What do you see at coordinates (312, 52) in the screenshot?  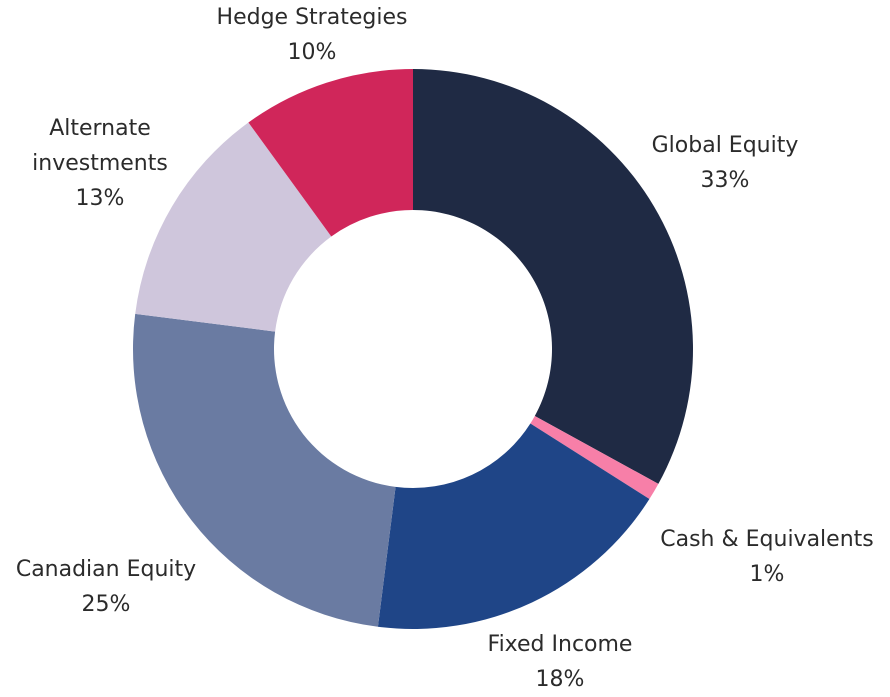 I see `value-label: 10%` at bounding box center [312, 52].